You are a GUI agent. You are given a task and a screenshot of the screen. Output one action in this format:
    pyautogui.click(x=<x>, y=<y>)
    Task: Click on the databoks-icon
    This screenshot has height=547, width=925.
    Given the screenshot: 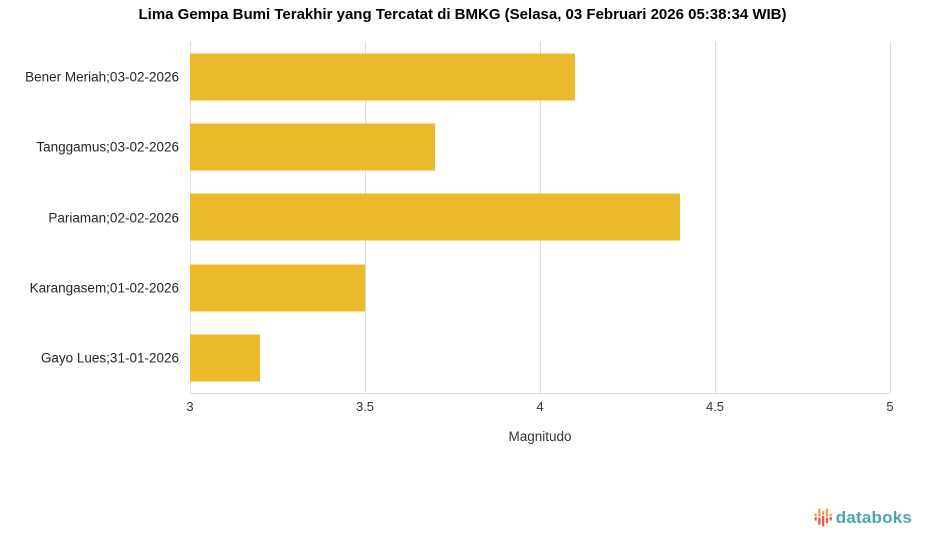 What is the action you would take?
    pyautogui.click(x=823, y=517)
    